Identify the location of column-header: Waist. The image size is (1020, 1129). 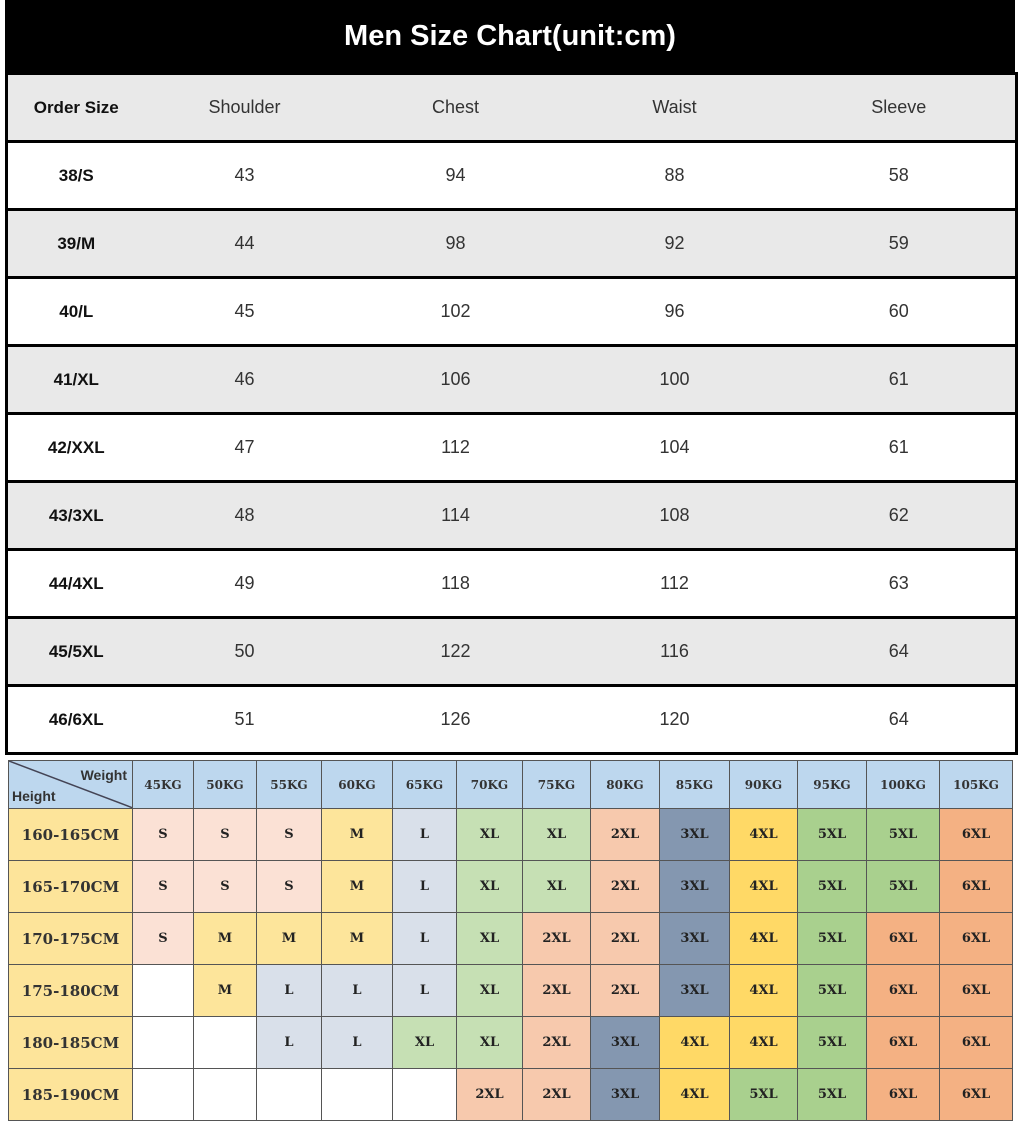
(674, 107).